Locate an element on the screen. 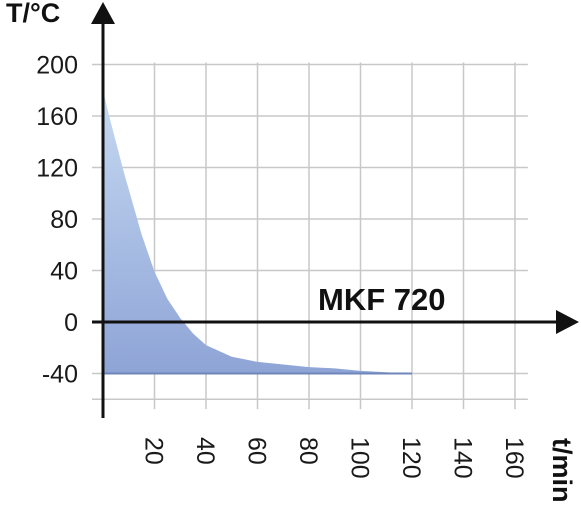 The image size is (581, 515). y-axis-label: T/°C is located at coordinates (33, 14).